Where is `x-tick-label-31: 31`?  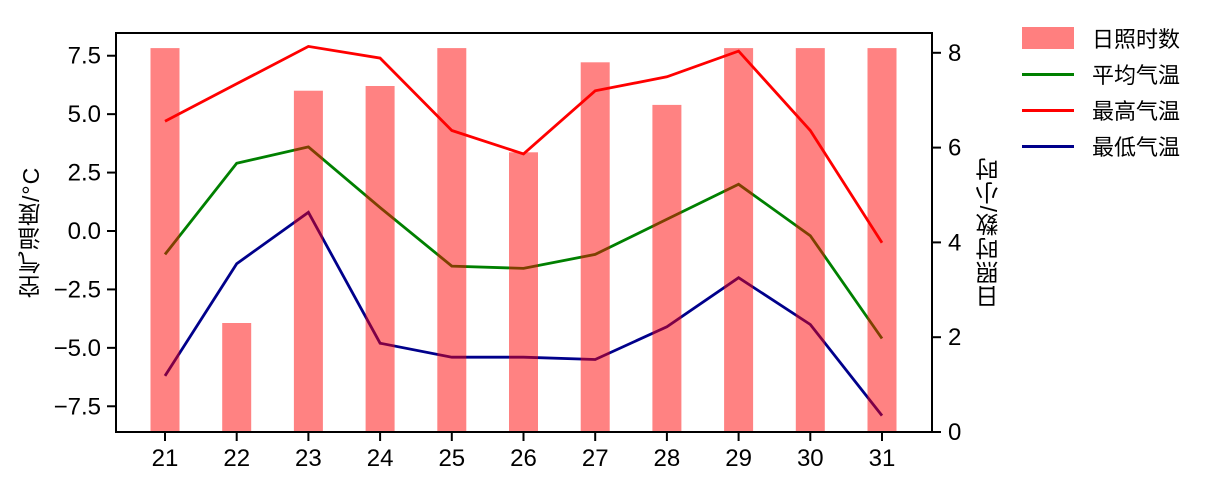
x-tick-label-31: 31 is located at coordinates (882, 458).